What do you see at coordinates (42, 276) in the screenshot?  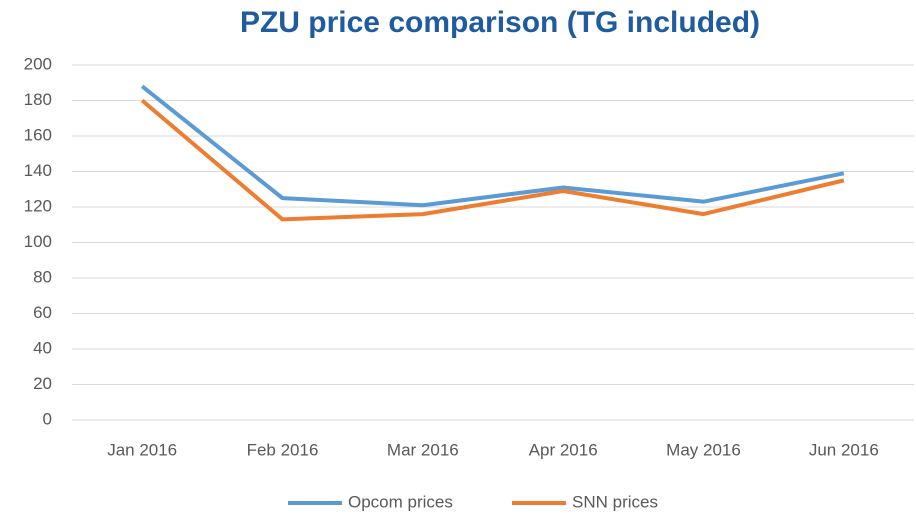 I see `y-tick-label: 80` at bounding box center [42, 276].